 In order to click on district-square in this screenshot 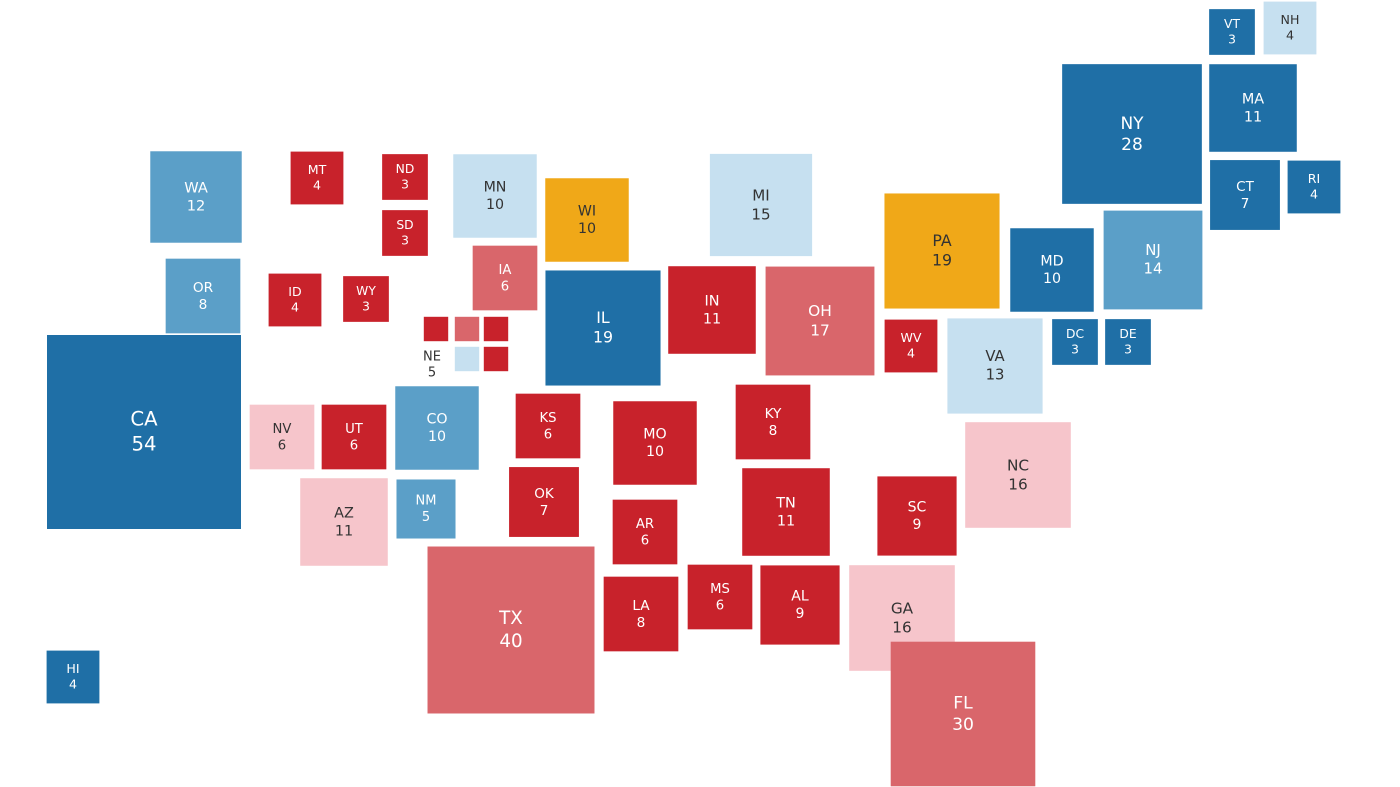, I will do `click(467, 329)`.